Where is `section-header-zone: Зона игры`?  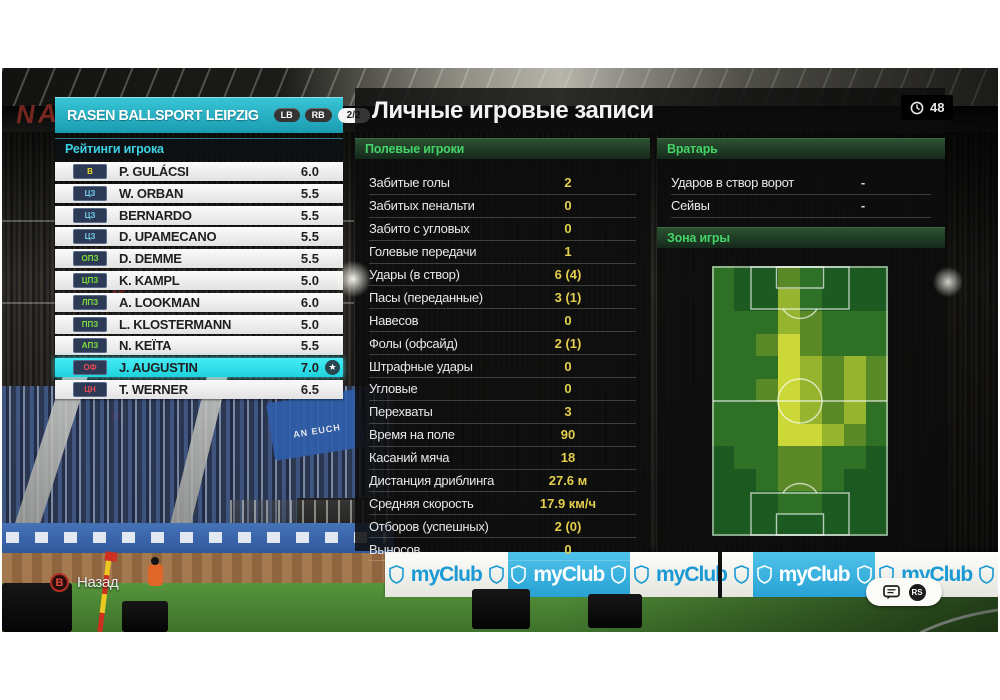
section-header-zone: Зона игры is located at coordinates (801, 237).